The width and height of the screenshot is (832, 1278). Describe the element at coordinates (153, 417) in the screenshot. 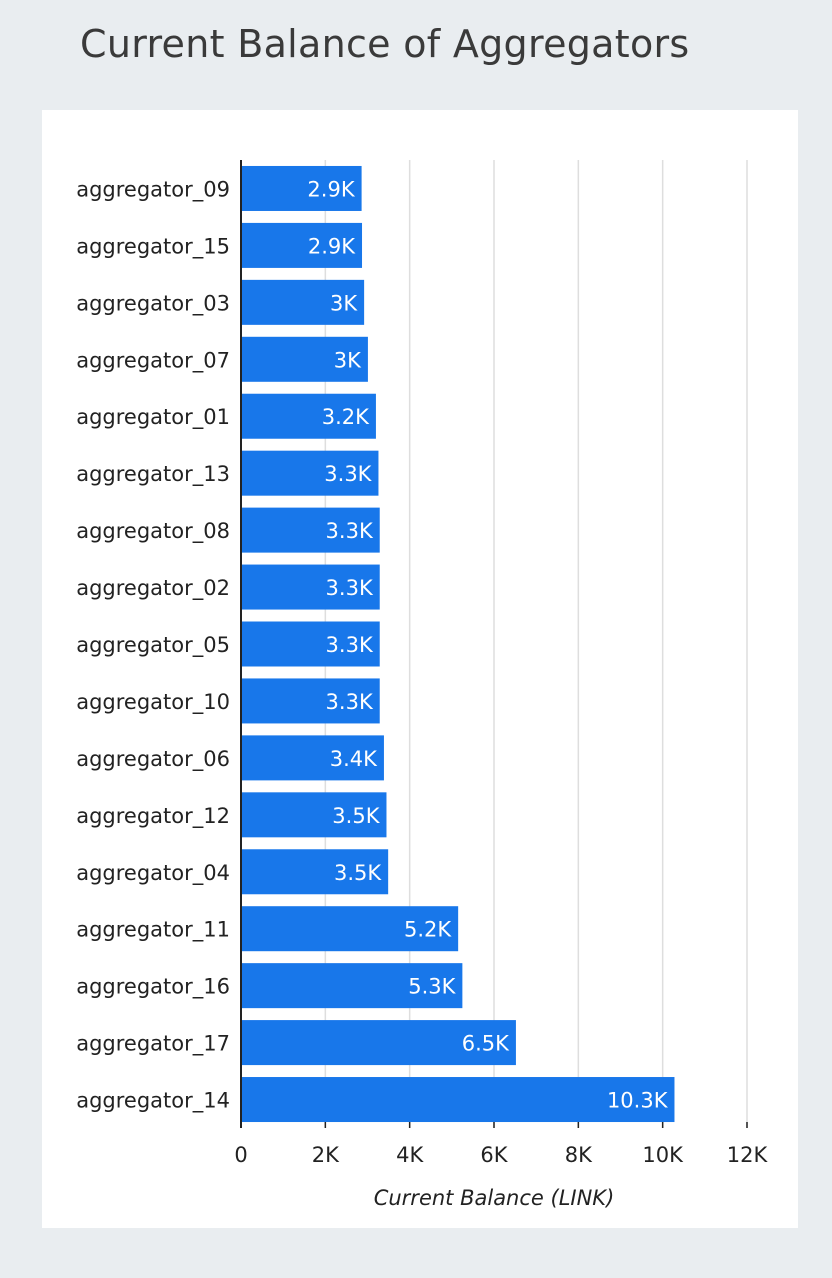

I see `category-label: aggregator_01` at that location.